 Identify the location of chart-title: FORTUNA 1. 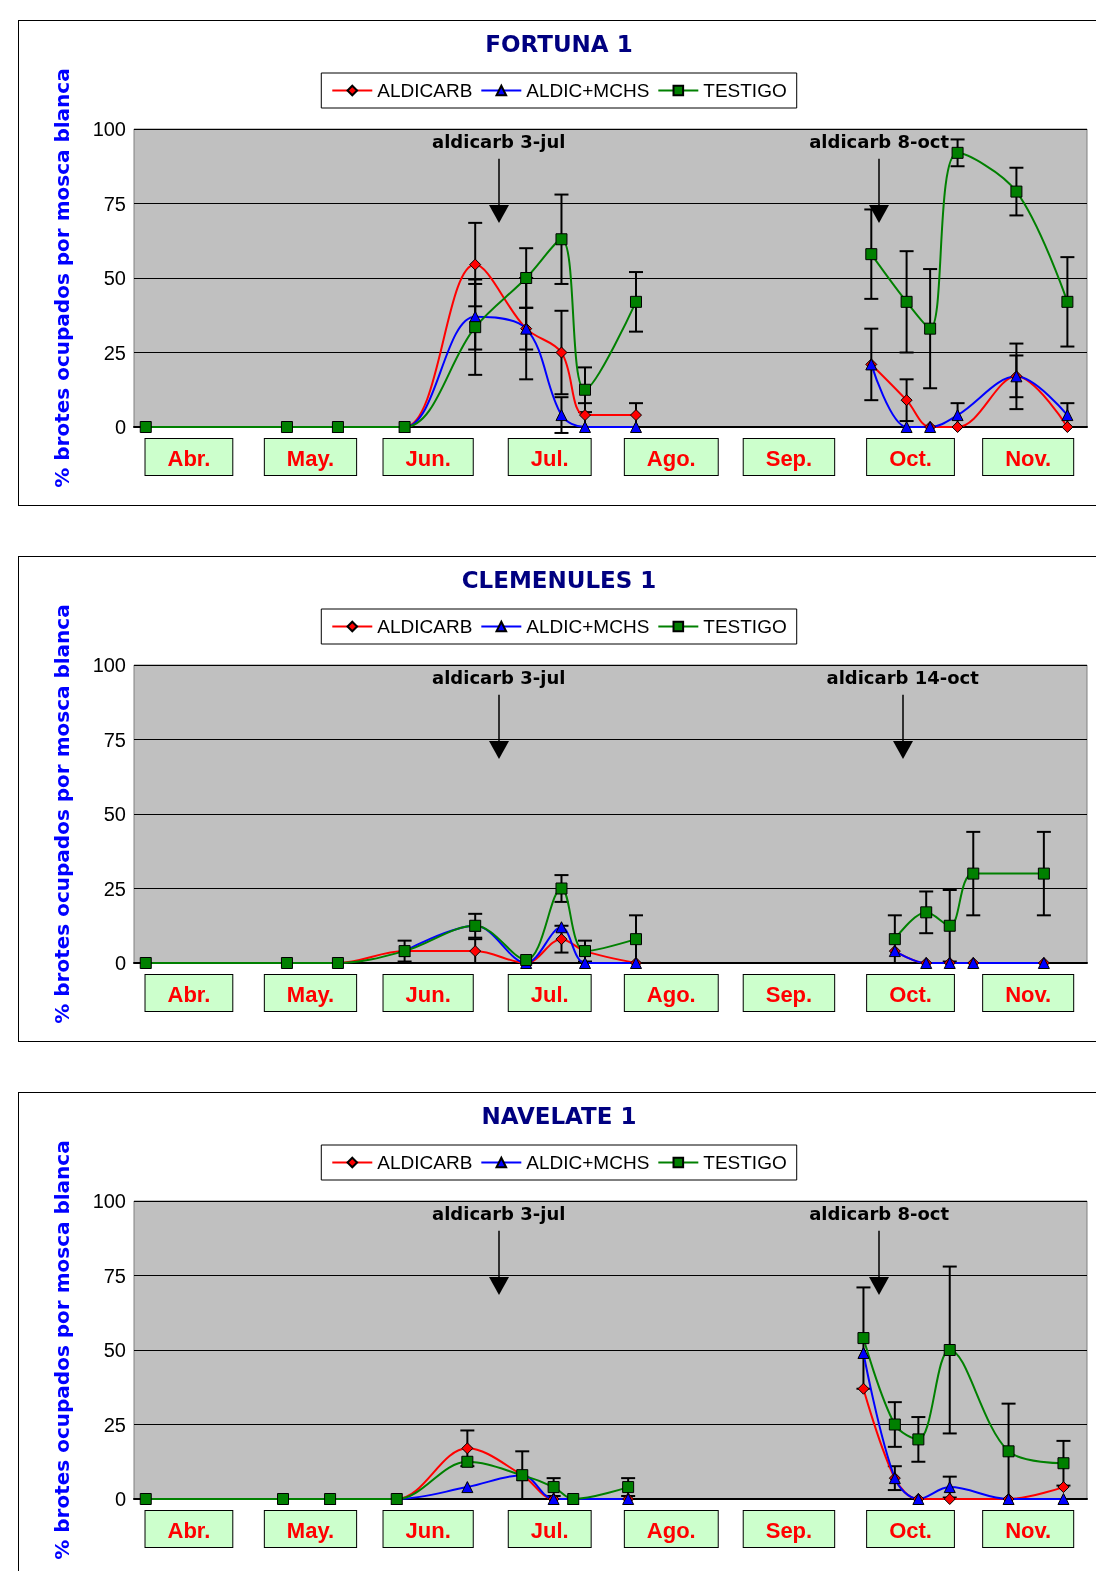
(559, 43).